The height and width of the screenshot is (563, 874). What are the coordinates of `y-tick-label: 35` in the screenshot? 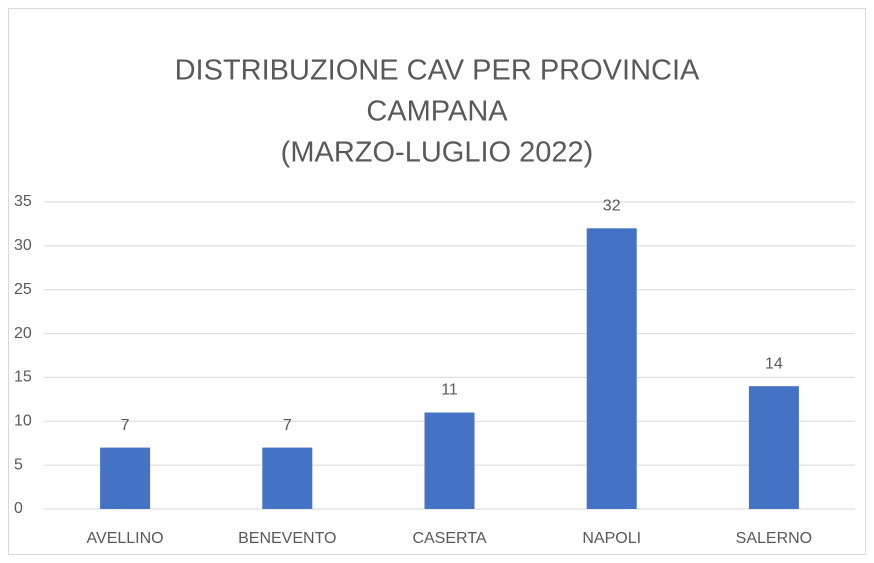 It's located at (23, 201).